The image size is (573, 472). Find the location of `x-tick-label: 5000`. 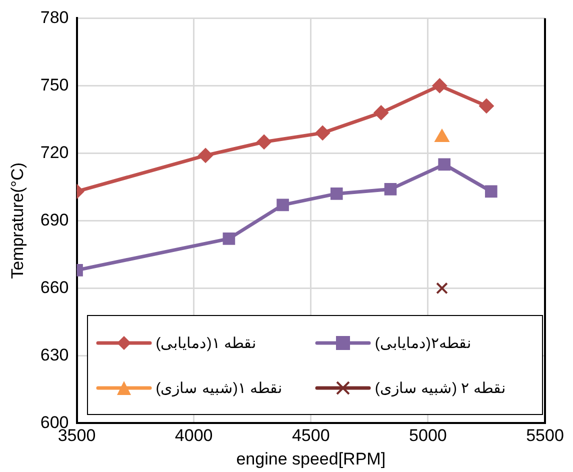

x-tick-label: 5000 is located at coordinates (428, 436).